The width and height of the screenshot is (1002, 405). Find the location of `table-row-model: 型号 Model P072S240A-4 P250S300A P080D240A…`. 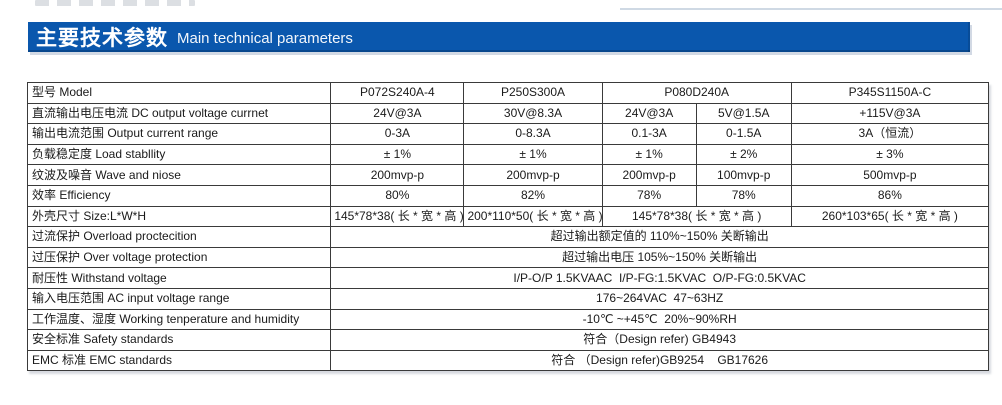

table-row-model: 型号 Model P072S240A-4 P250S300A P080D240A… is located at coordinates (508, 93).